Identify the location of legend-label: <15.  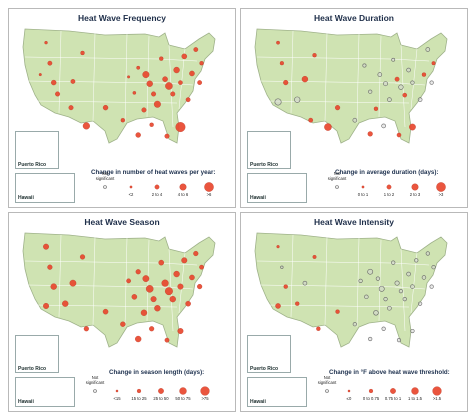
(117, 398).